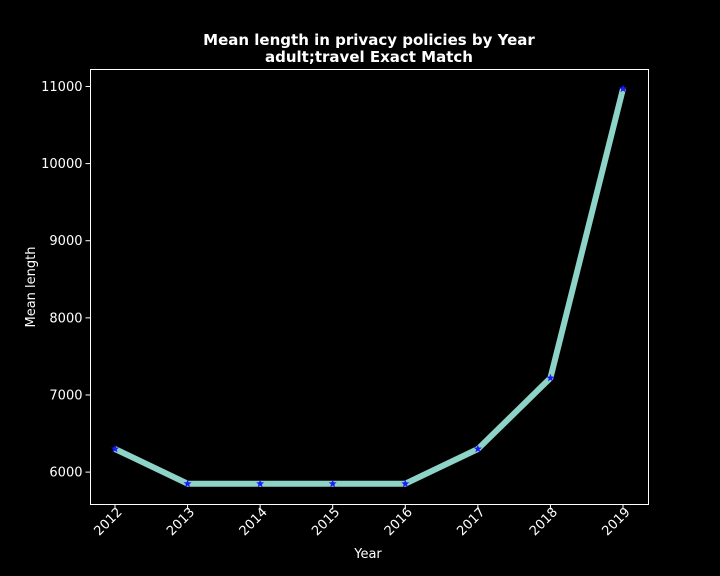 Image resolution: width=720 pixels, height=576 pixels. What do you see at coordinates (65, 473) in the screenshot?
I see `y-tick-label: 6000` at bounding box center [65, 473].